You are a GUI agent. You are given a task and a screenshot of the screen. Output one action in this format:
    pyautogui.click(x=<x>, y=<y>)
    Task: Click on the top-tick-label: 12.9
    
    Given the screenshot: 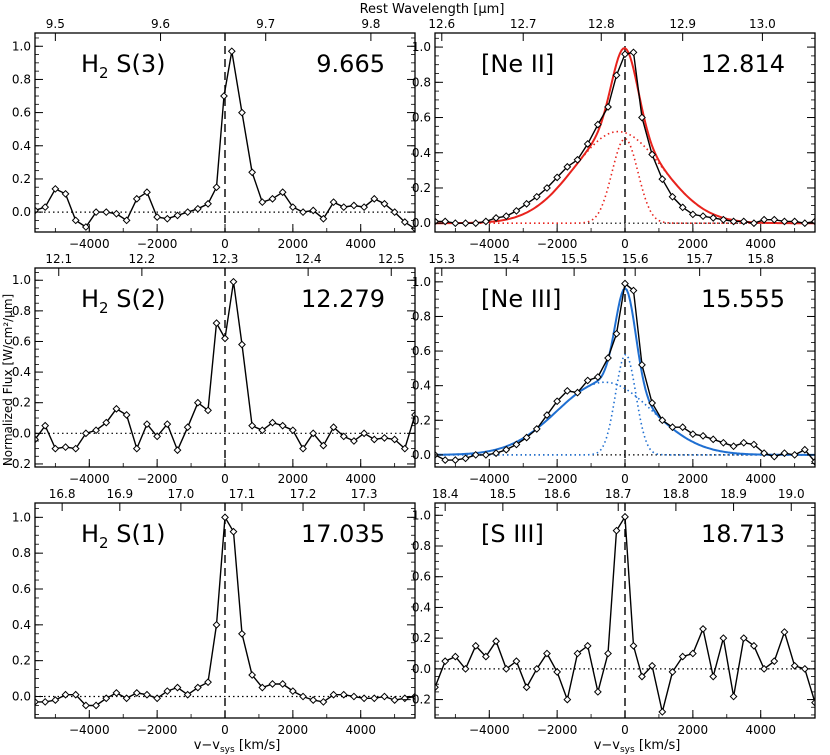 What is the action you would take?
    pyautogui.click(x=682, y=24)
    